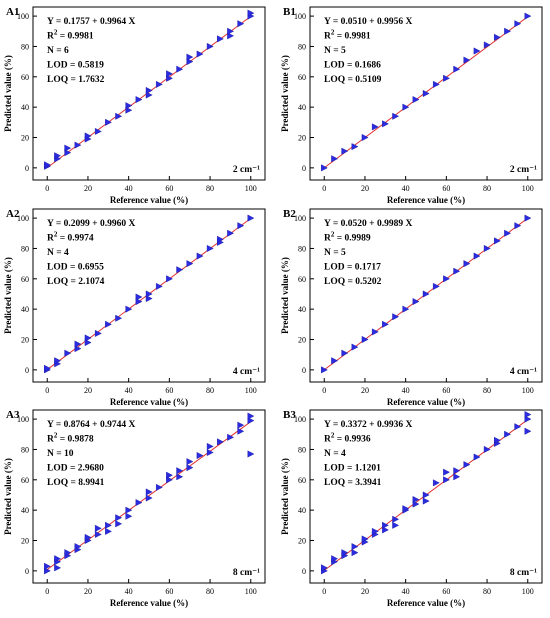 The image size is (550, 618). I want to click on stat-r-squared: R2 = 0.9936, so click(347, 438).